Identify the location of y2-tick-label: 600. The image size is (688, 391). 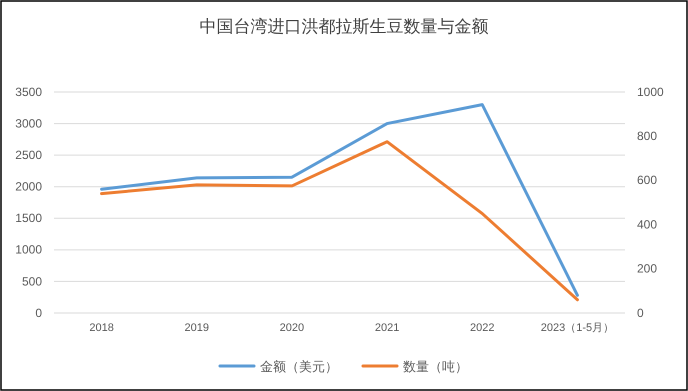
(647, 180).